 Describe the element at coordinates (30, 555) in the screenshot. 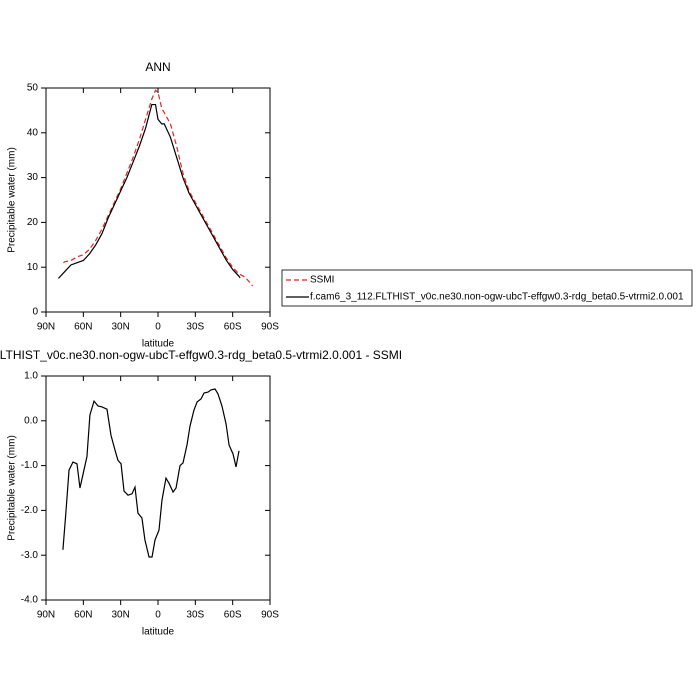

I see `y-tick-label: -3.0` at that location.